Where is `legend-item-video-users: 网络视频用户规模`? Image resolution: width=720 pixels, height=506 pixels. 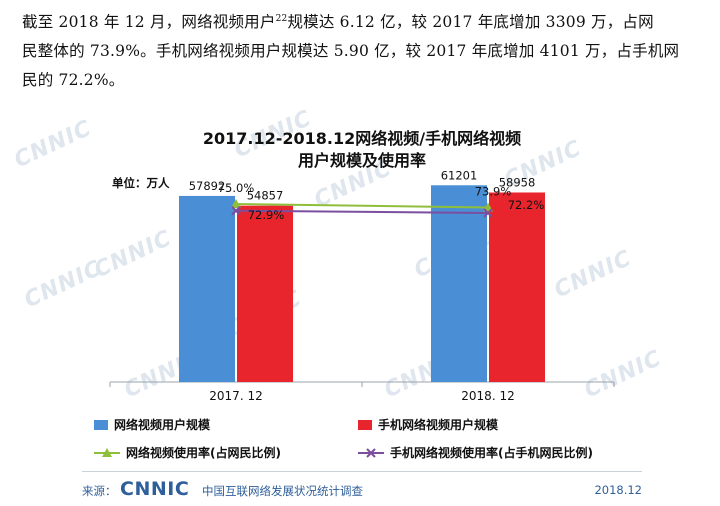
legend-item-video-users: 网络视频用户规模 is located at coordinates (152, 424).